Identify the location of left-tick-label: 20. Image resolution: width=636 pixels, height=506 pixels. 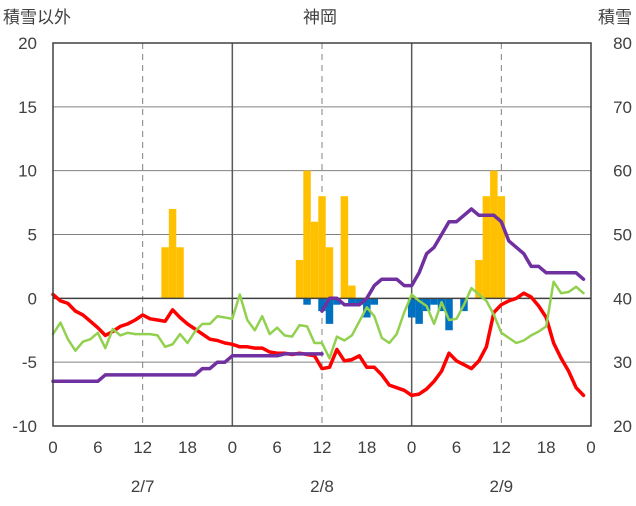
(27, 43).